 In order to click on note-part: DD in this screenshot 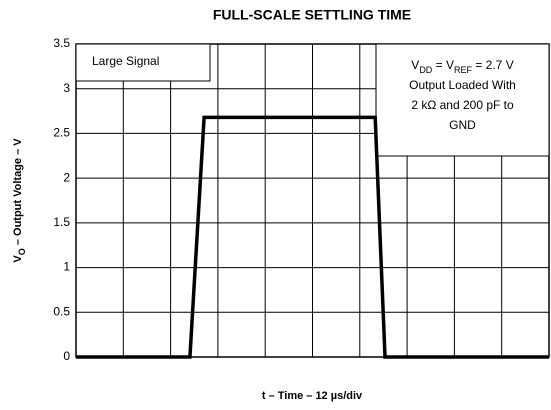, I will do `click(425, 70)`.